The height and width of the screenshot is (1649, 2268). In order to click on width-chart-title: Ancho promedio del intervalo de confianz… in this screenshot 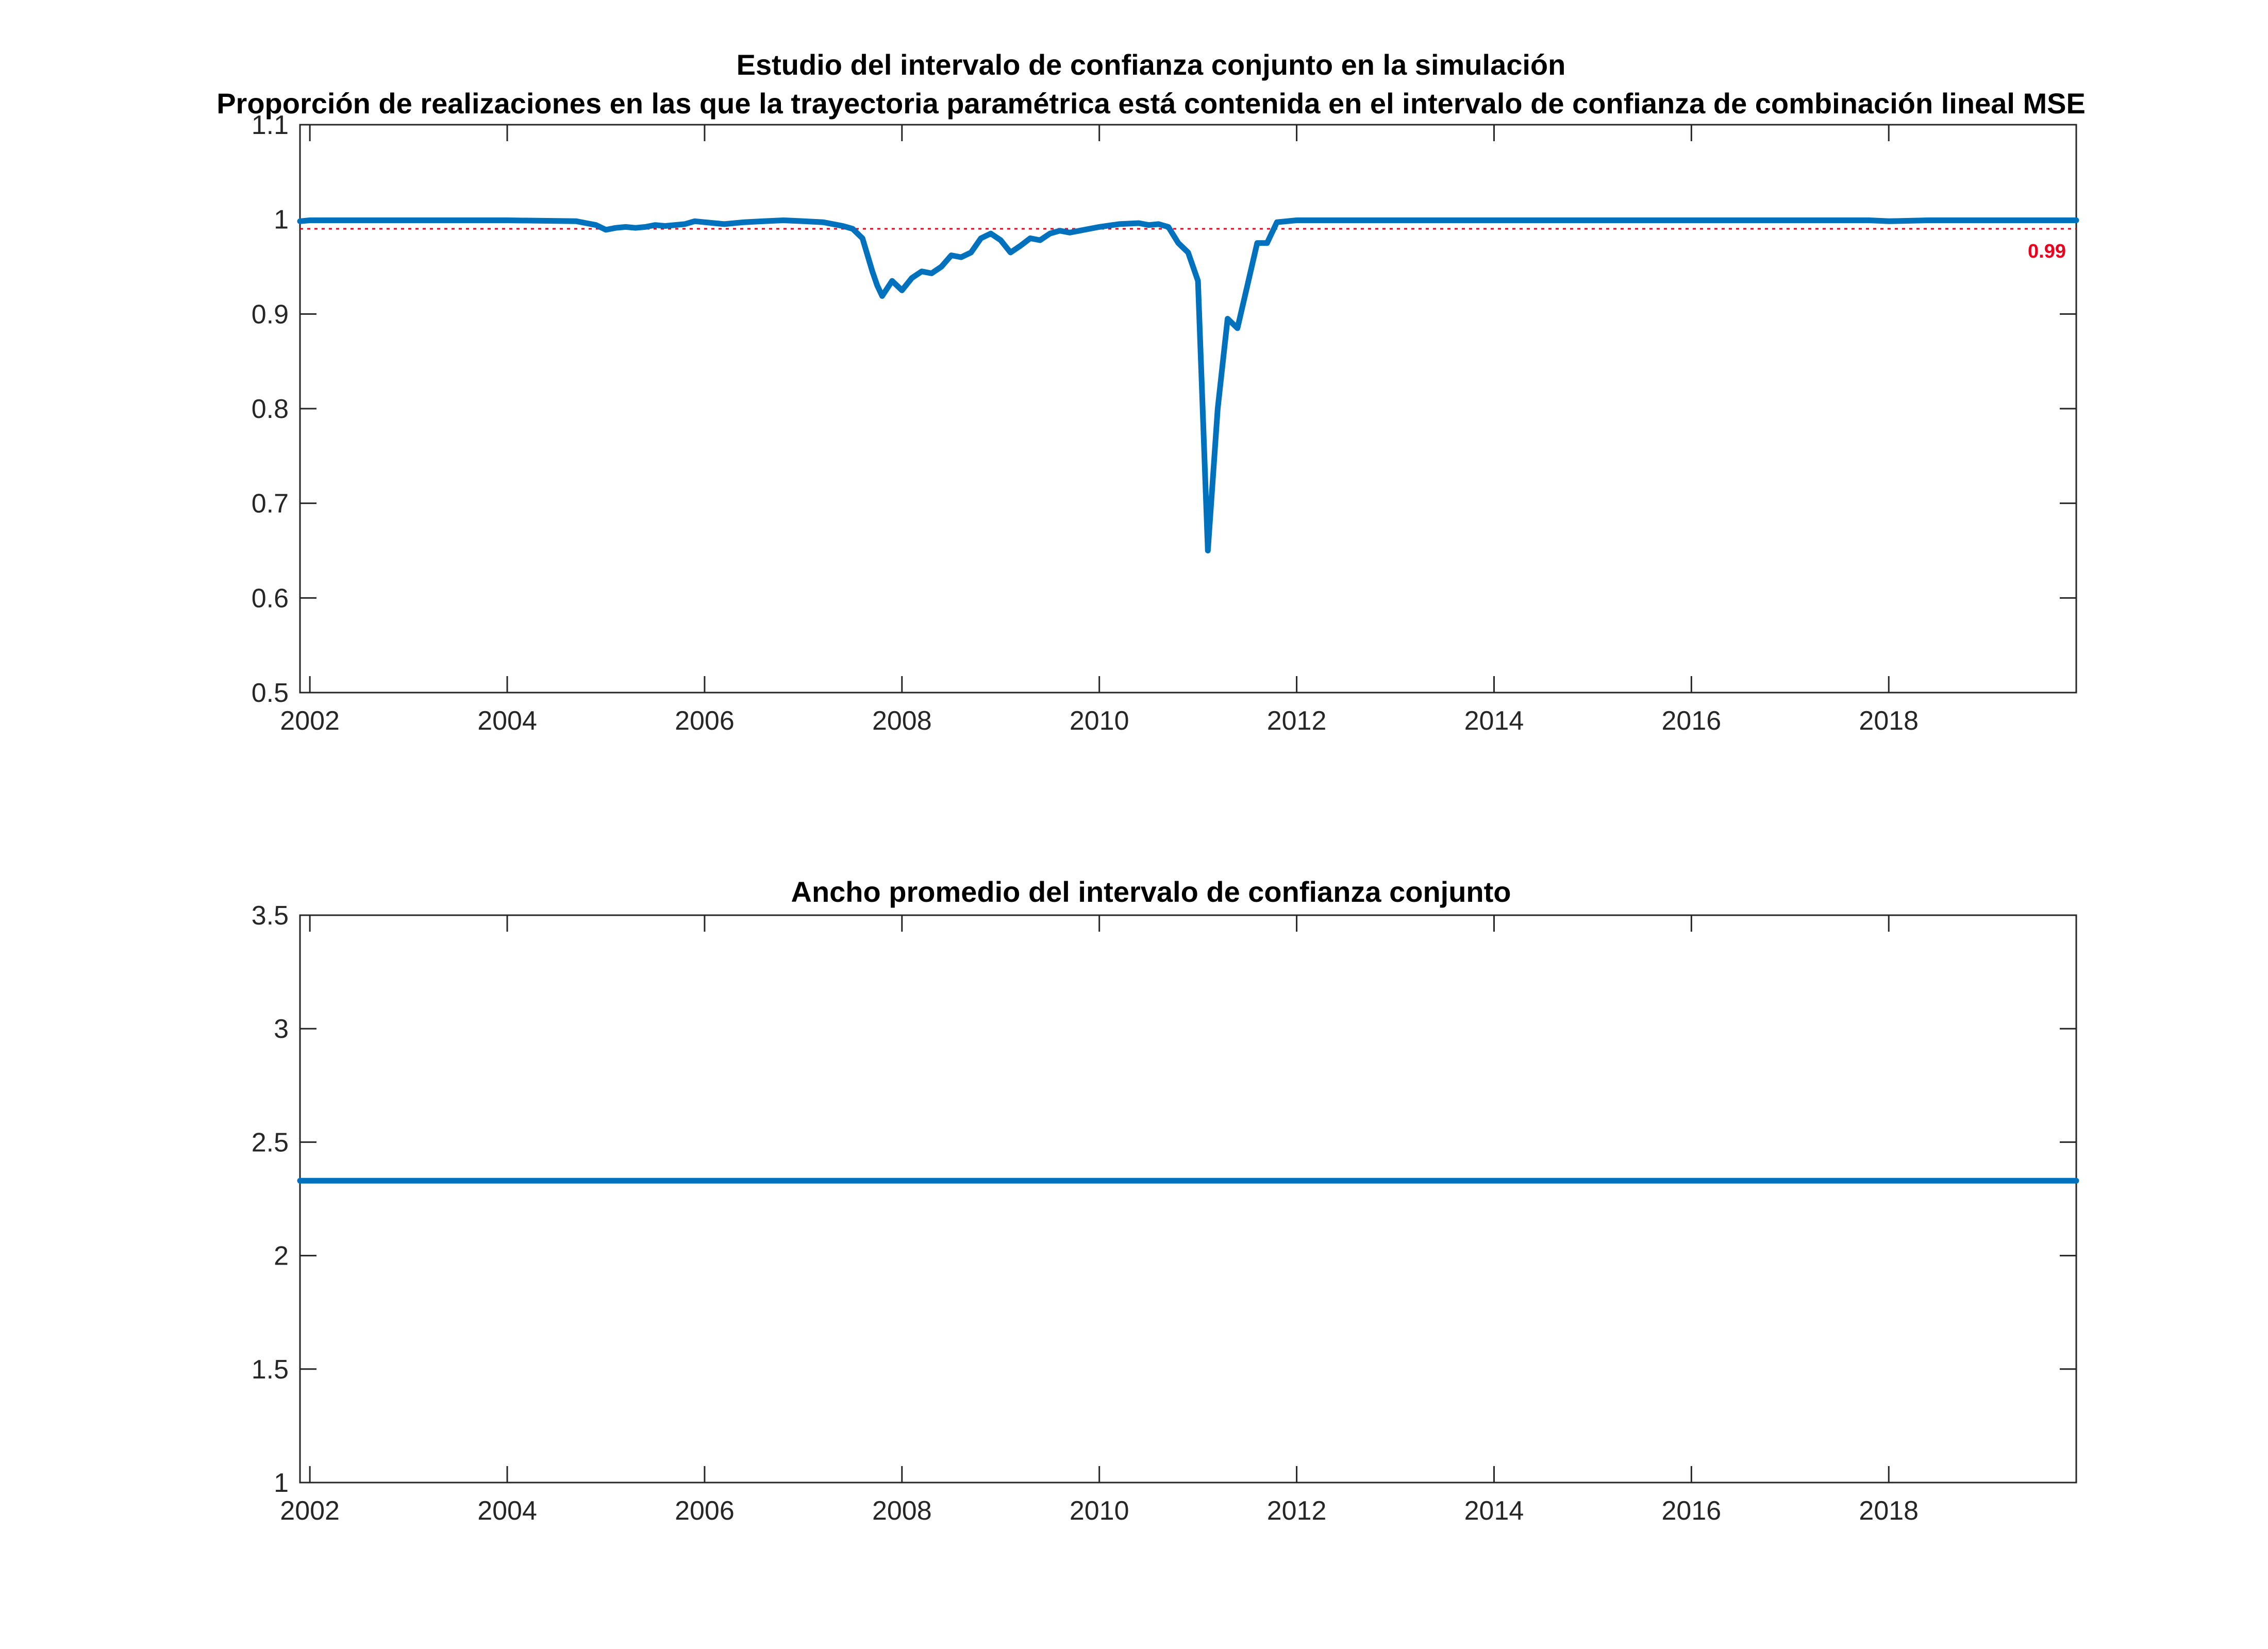, I will do `click(1151, 892)`.